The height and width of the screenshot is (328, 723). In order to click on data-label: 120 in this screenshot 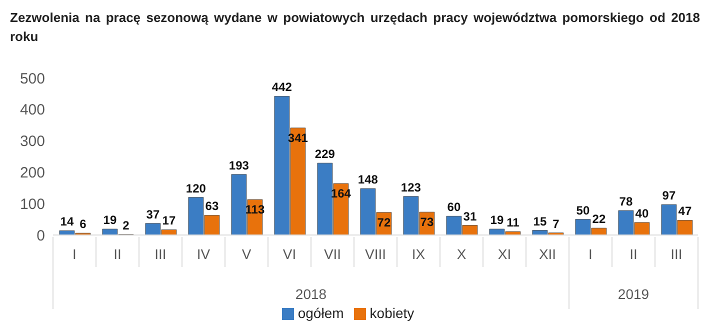, I will do `click(196, 188)`.